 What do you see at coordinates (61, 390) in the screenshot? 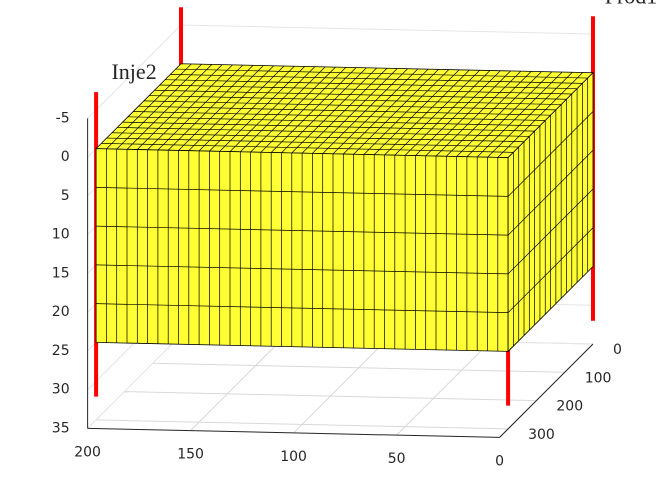
I see `z-tick-label: 30` at bounding box center [61, 390].